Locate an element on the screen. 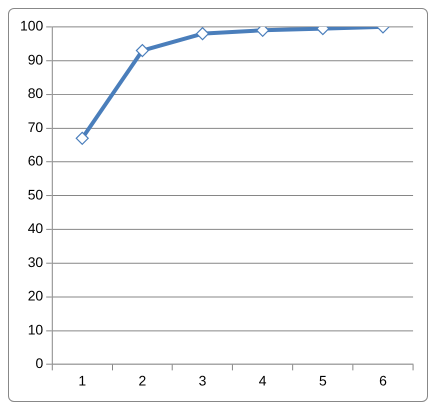  x-tick-label: 3 is located at coordinates (202, 380).